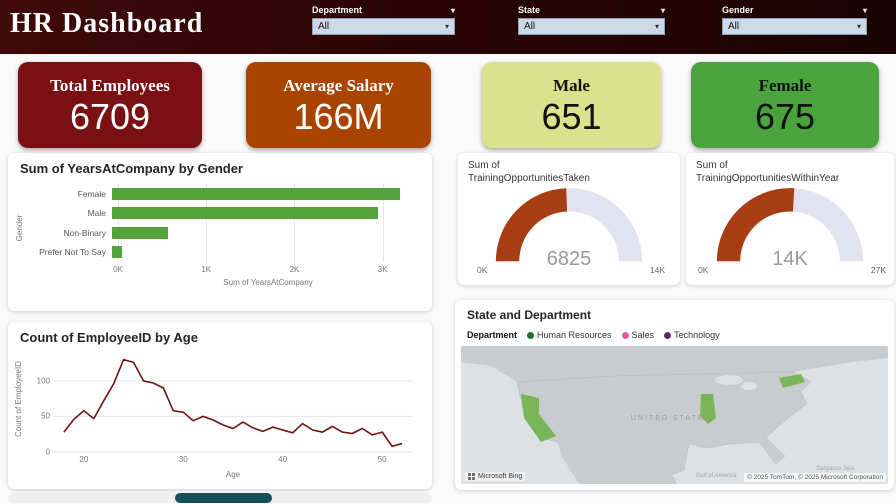 The width and height of the screenshot is (896, 504). I want to click on y-tick-label: 0, so click(47, 452).